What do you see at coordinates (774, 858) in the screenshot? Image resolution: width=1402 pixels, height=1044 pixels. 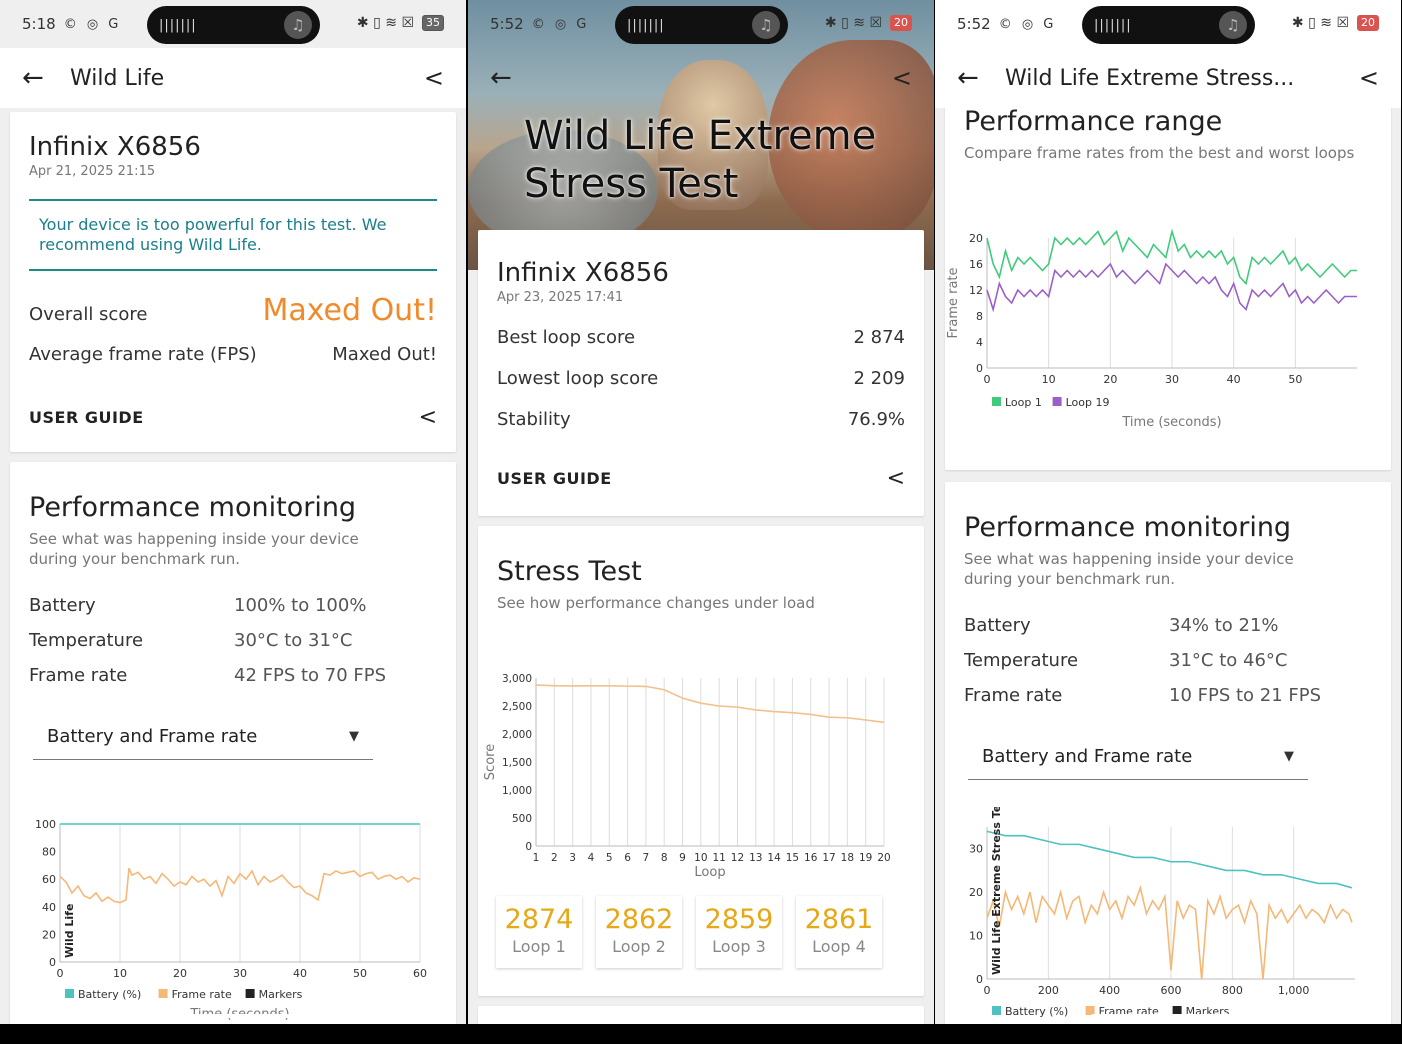 I see `x-tick-label: 14` at bounding box center [774, 858].